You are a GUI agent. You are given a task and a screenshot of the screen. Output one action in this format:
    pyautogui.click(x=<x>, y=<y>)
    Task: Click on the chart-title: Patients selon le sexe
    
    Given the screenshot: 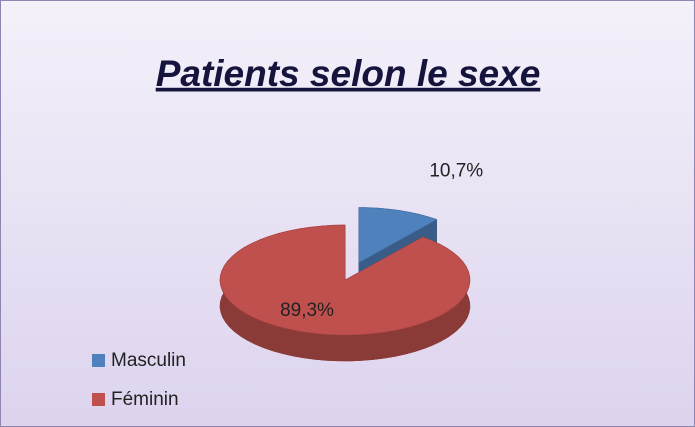 What is the action you would take?
    pyautogui.click(x=348, y=73)
    